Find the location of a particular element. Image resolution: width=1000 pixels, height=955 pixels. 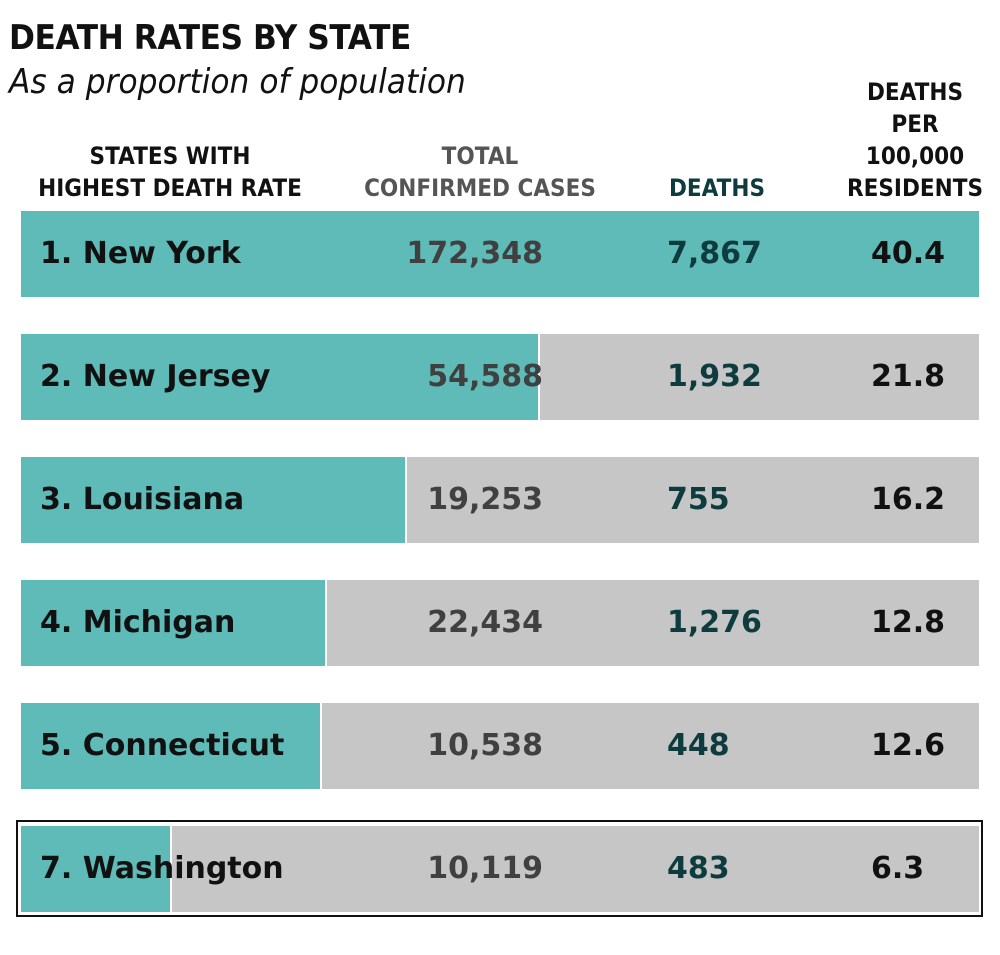

table-row: 5. Connecticut 10,538 448 12.6 is located at coordinates (500, 746).